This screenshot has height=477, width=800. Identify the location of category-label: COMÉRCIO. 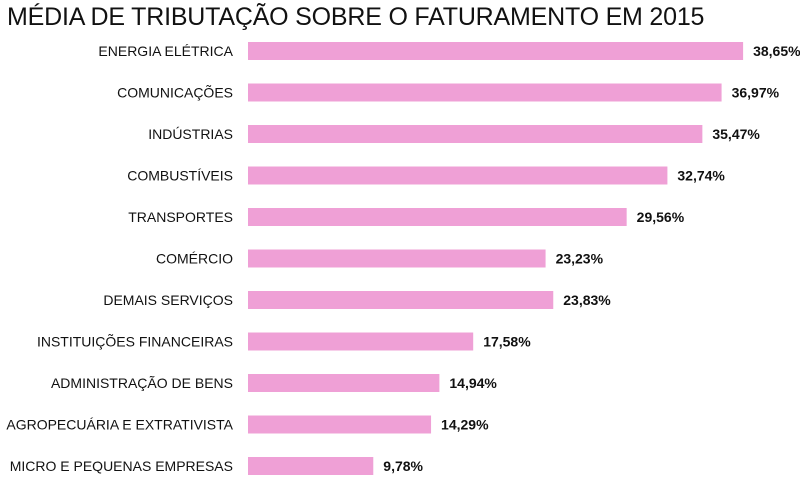
(194, 259).